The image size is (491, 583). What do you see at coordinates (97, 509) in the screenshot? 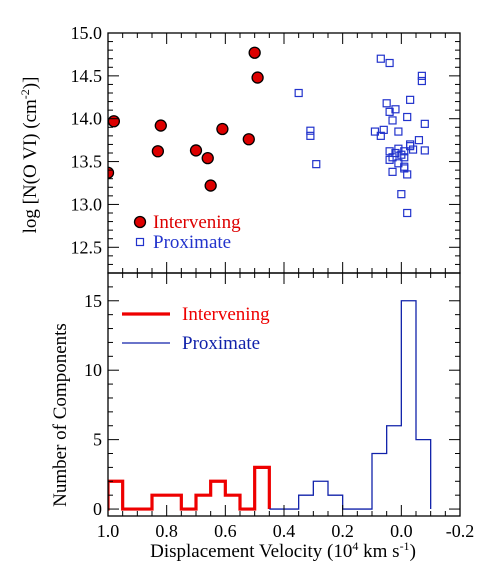
I see `y-tick-label-bottom: 0` at bounding box center [97, 509].